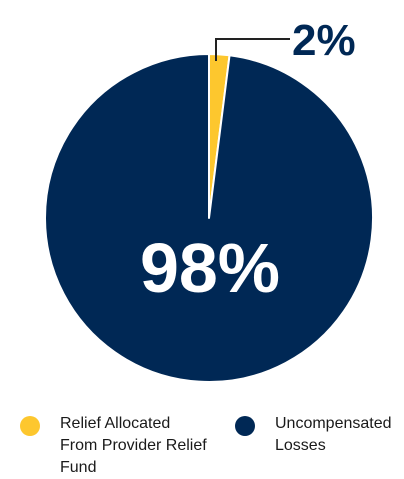  I want to click on legend-swatch-relief, so click(30, 426).